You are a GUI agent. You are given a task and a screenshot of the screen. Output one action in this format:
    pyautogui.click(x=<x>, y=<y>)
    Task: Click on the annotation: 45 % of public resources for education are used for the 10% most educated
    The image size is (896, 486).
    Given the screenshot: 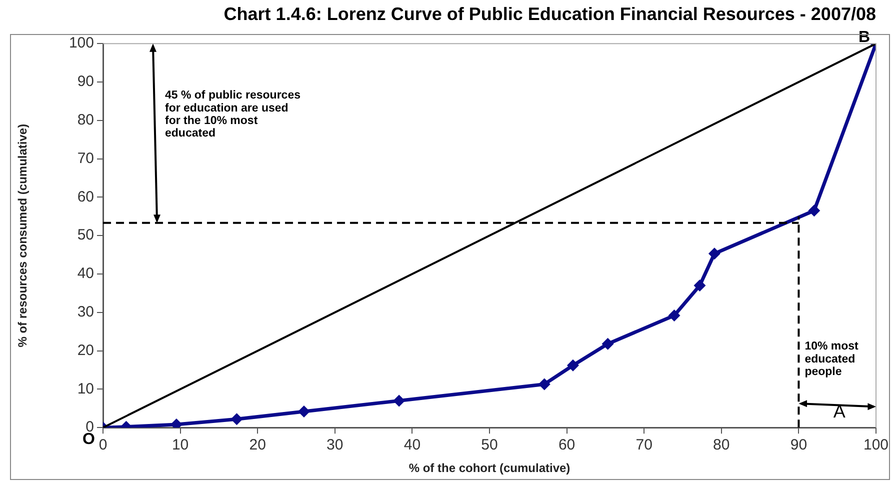 What is the action you would take?
    pyautogui.click(x=232, y=115)
    